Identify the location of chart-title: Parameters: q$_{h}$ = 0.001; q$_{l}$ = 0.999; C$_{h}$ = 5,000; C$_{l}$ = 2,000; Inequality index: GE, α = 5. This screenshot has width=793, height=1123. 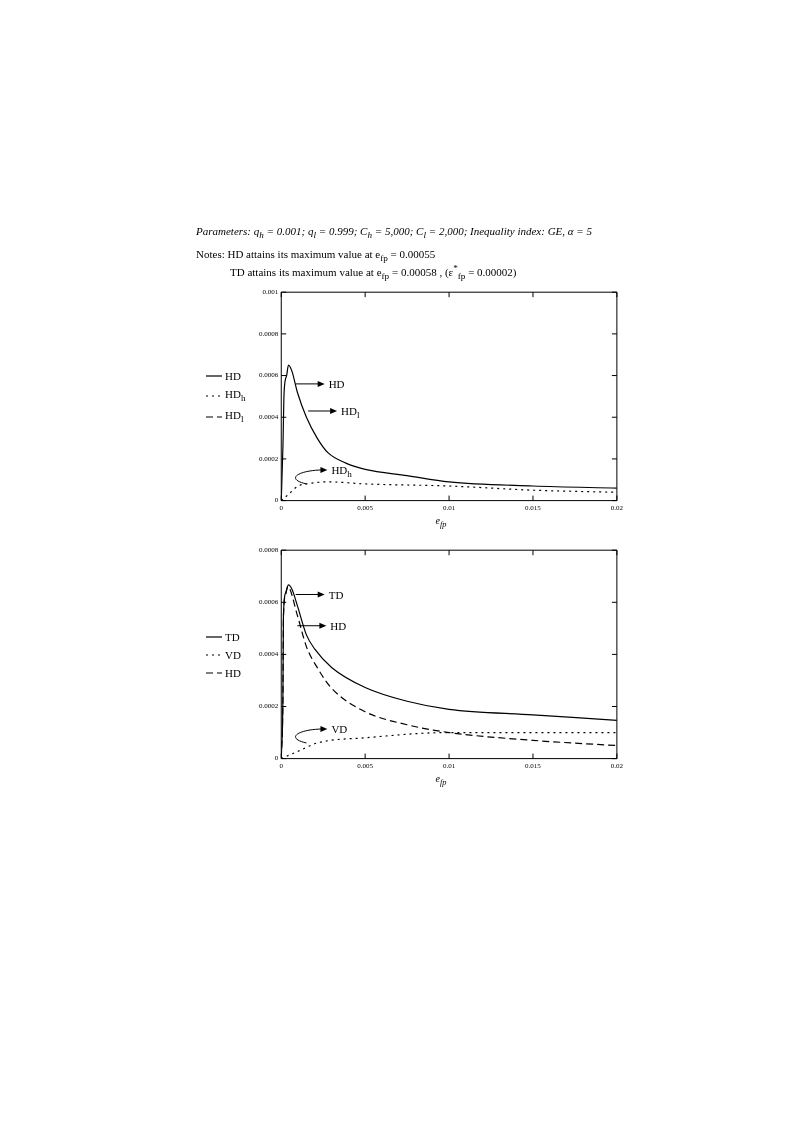
(394, 233).